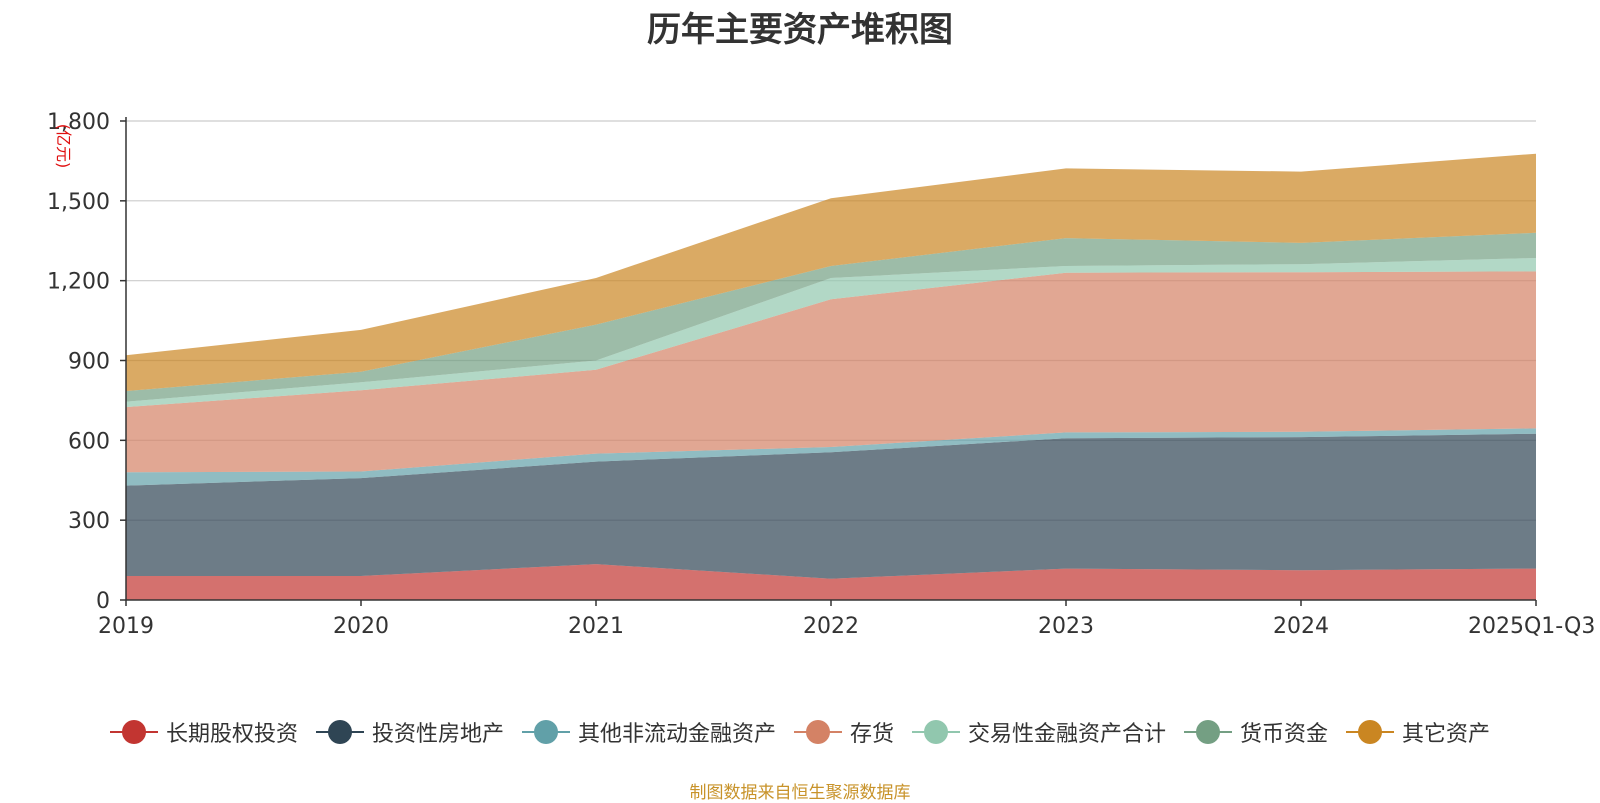  I want to click on x-tick-label: 2023, so click(1066, 626).